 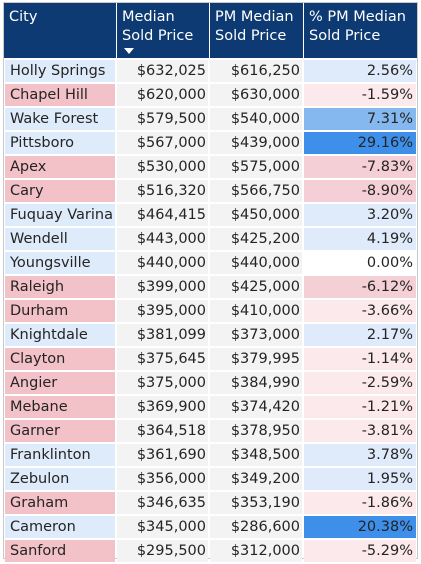 I want to click on pct-pm-median-sold-price-cell: 3.20%, so click(x=360, y=215).